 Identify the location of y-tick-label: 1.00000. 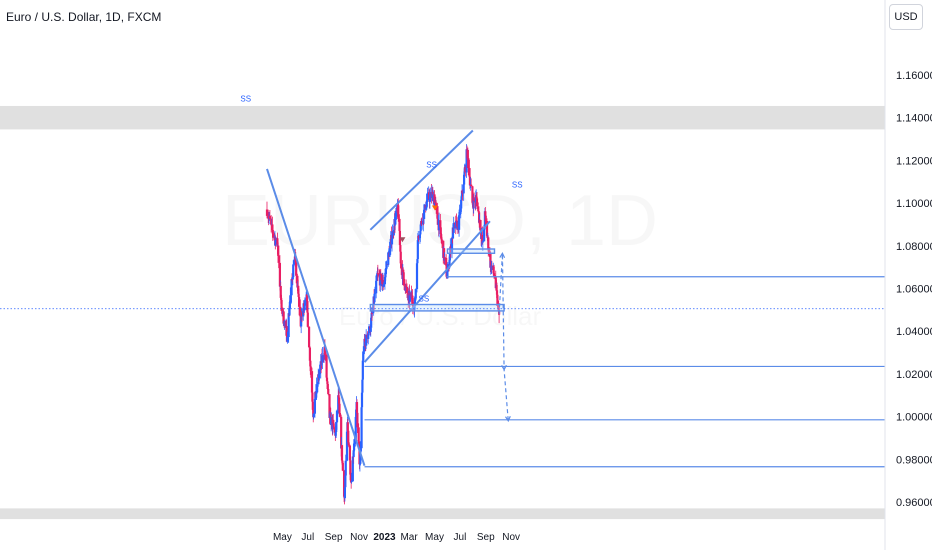
(914, 418).